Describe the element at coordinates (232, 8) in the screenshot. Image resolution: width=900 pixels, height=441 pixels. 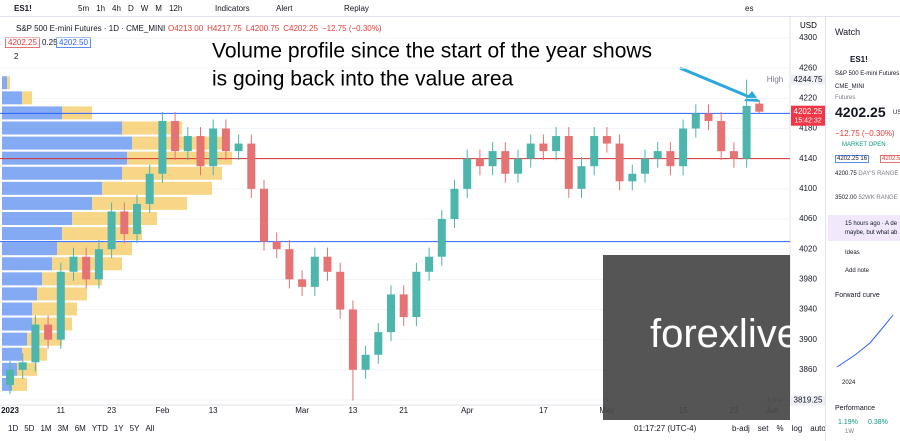
I see `indicators: Indicators` at that location.